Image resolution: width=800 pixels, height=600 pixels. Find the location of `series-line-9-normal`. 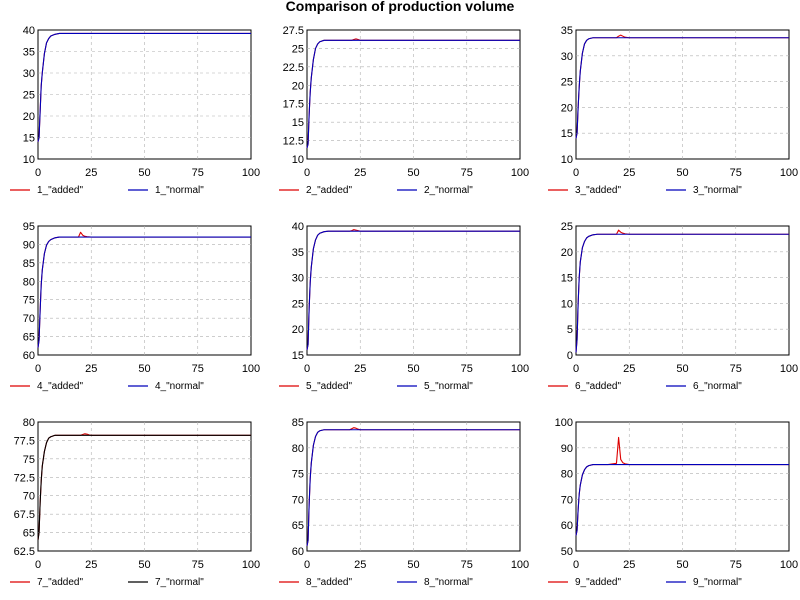

series-line-9-normal is located at coordinates (682, 500).